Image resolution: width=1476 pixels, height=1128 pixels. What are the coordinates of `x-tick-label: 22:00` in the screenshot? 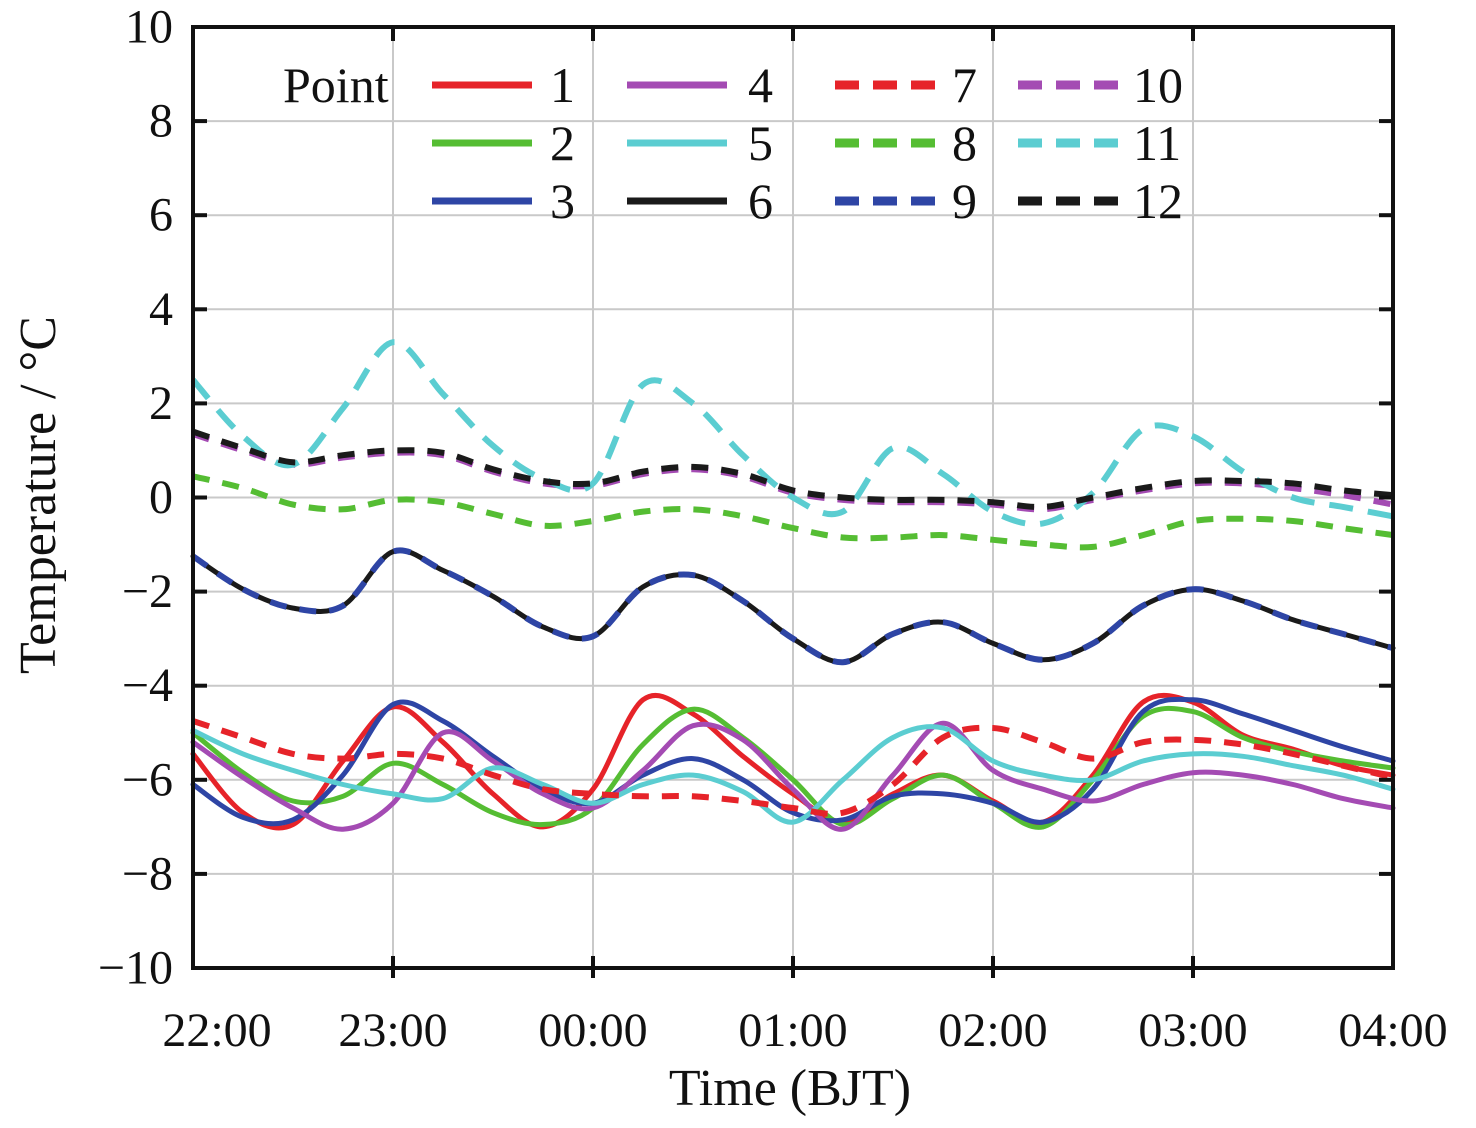 It's located at (216, 1030).